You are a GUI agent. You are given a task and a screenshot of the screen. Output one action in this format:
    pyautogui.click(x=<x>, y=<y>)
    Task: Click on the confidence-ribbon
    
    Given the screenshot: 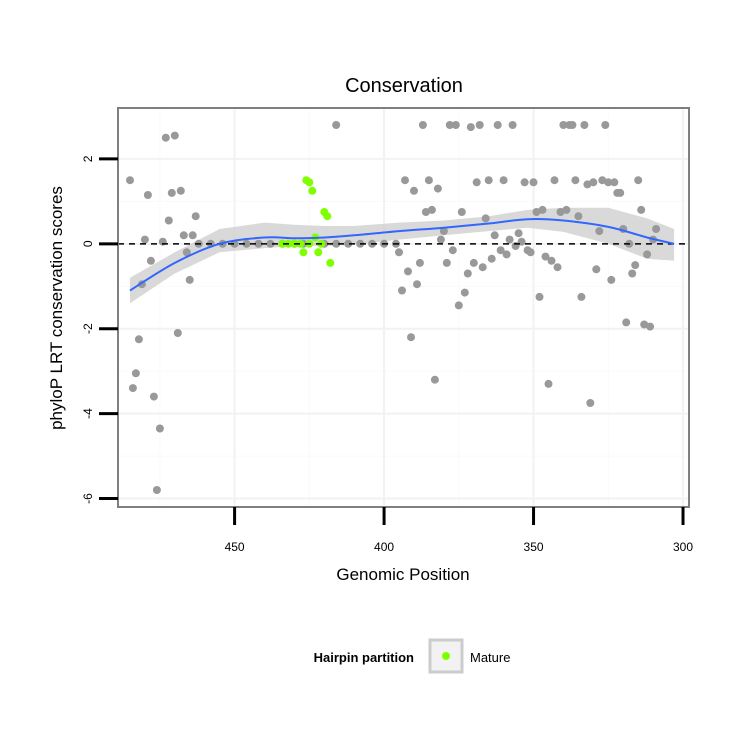 What is the action you would take?
    pyautogui.click(x=402, y=255)
    